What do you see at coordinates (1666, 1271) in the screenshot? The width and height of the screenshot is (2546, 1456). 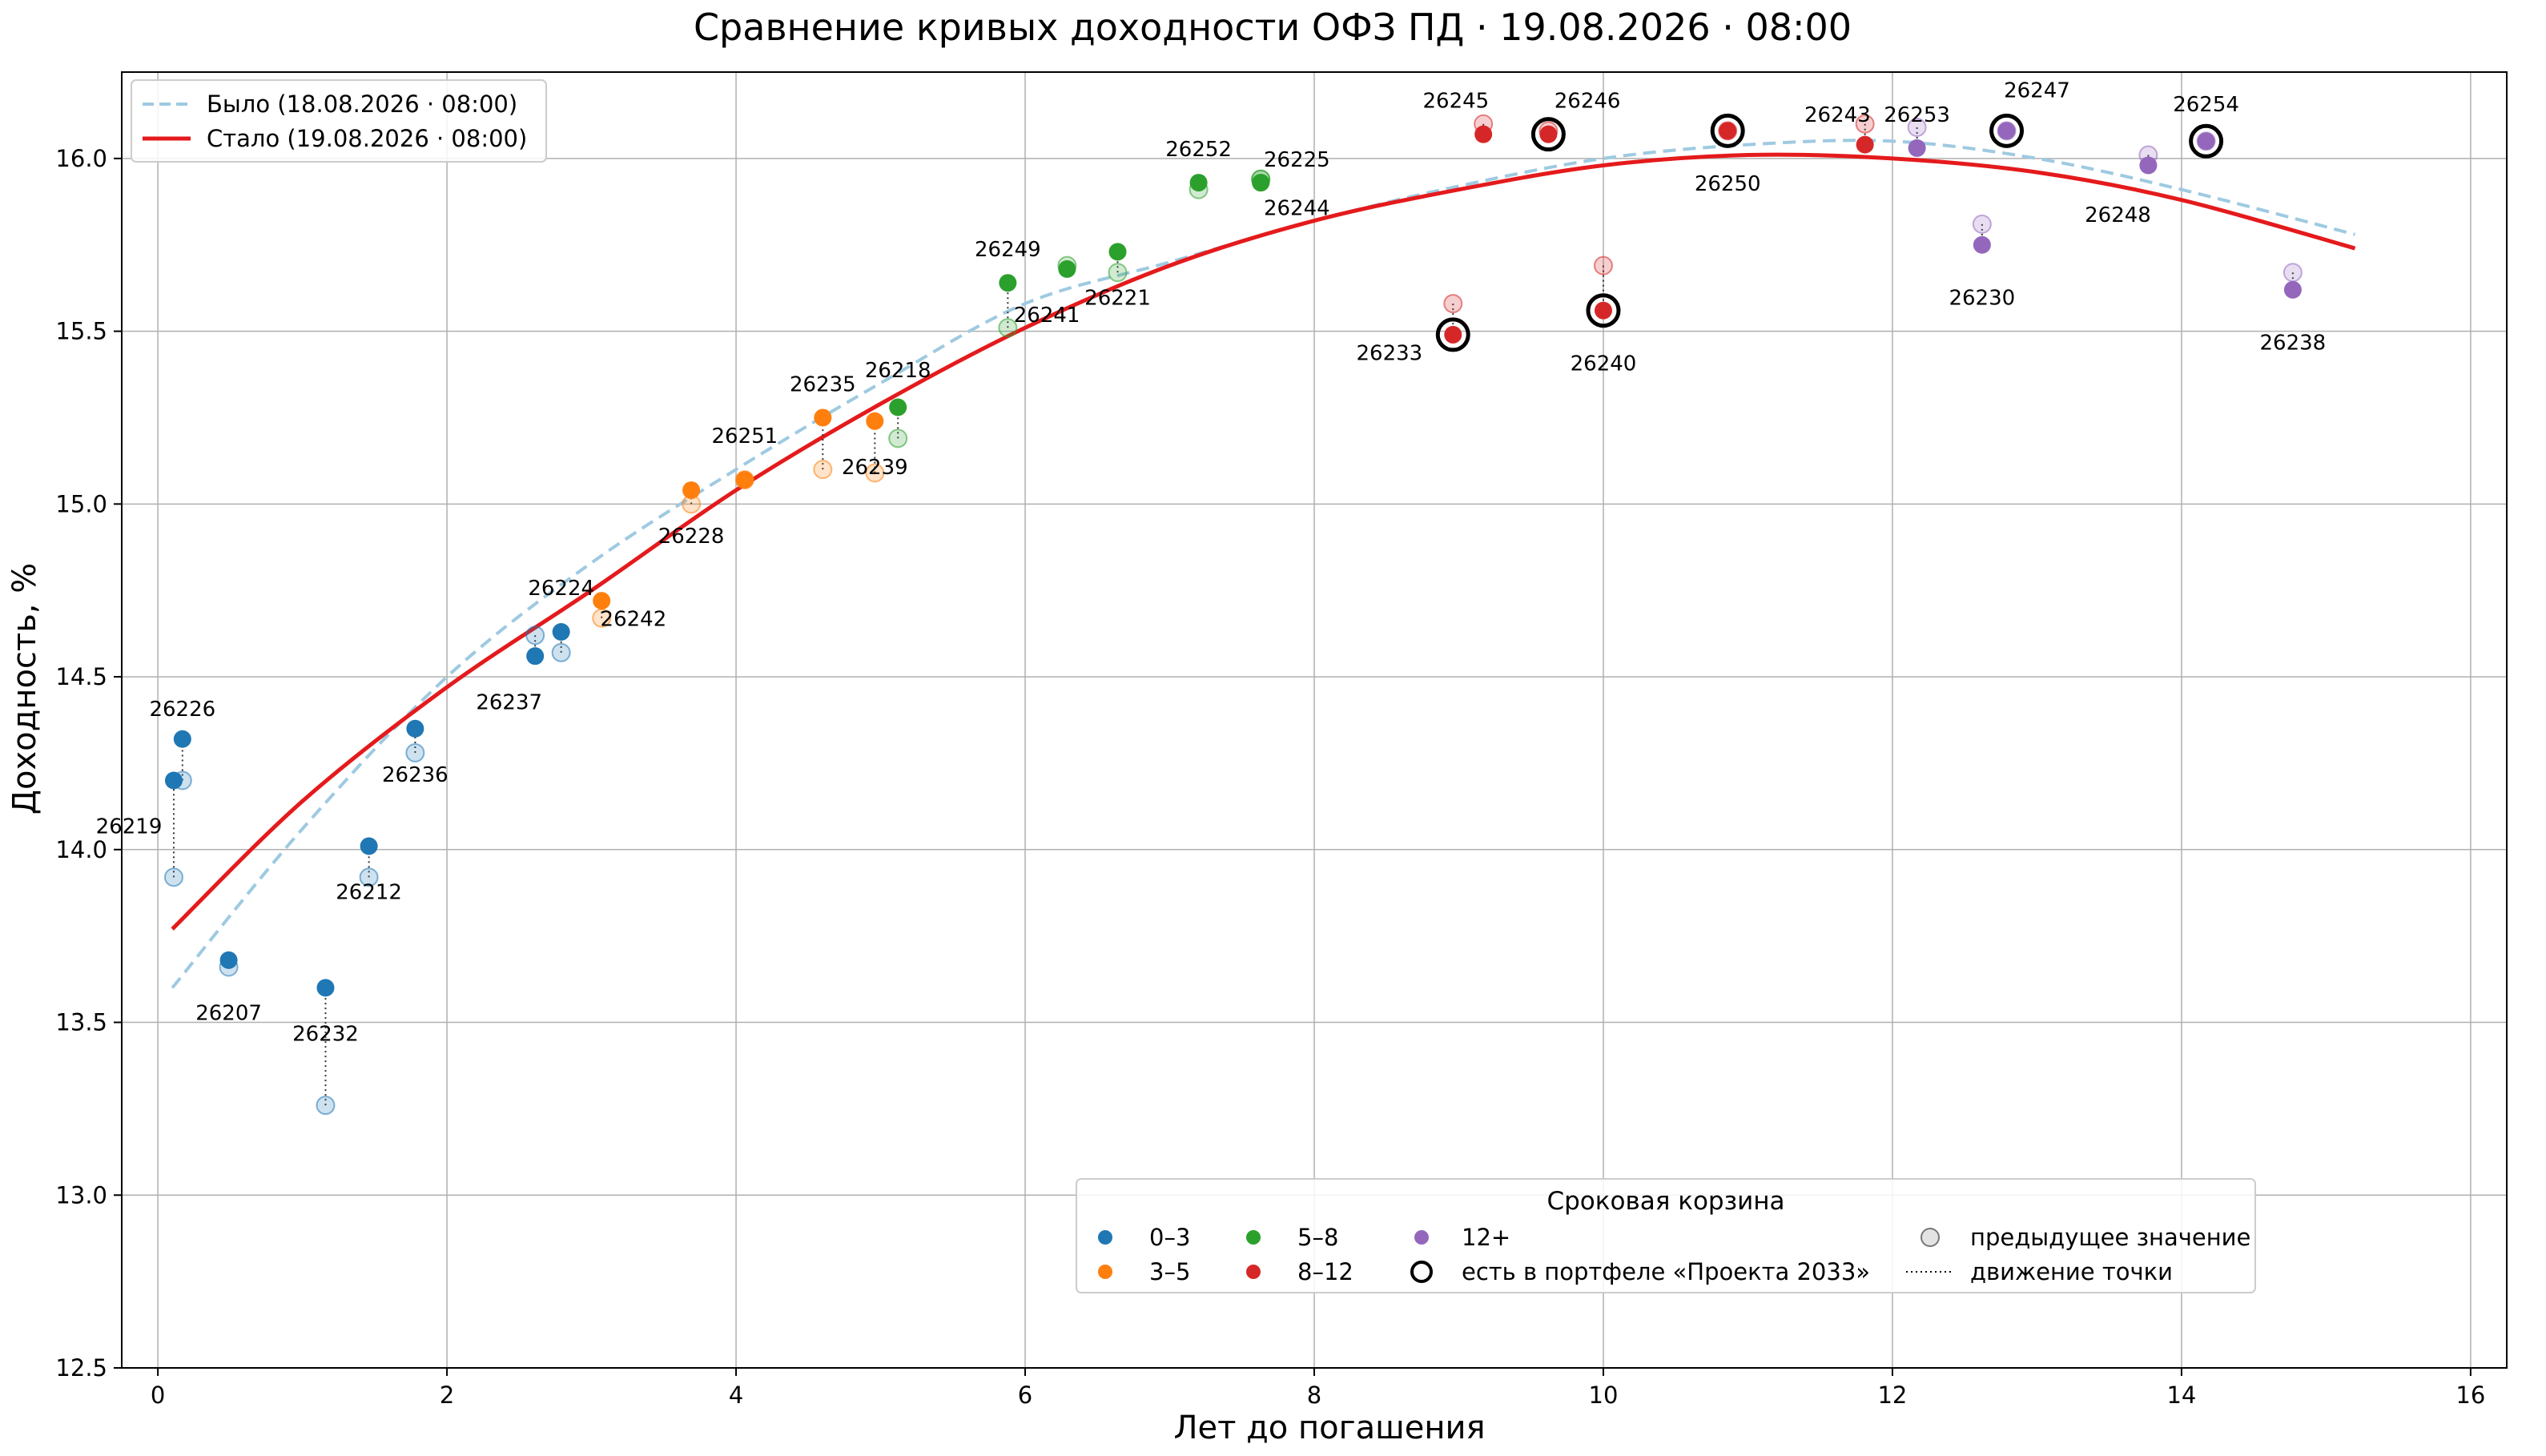 I see `legend-portfolio-label: есть в портфеле «Проекта 2033»` at bounding box center [1666, 1271].